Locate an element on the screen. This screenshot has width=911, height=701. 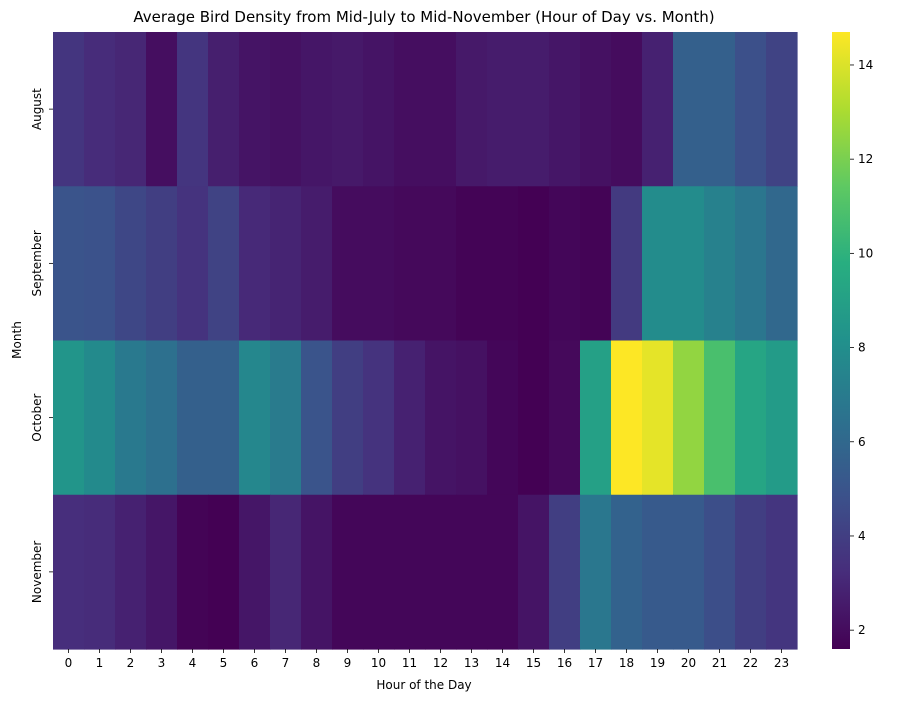
x-tick-label: 12 is located at coordinates (440, 663).